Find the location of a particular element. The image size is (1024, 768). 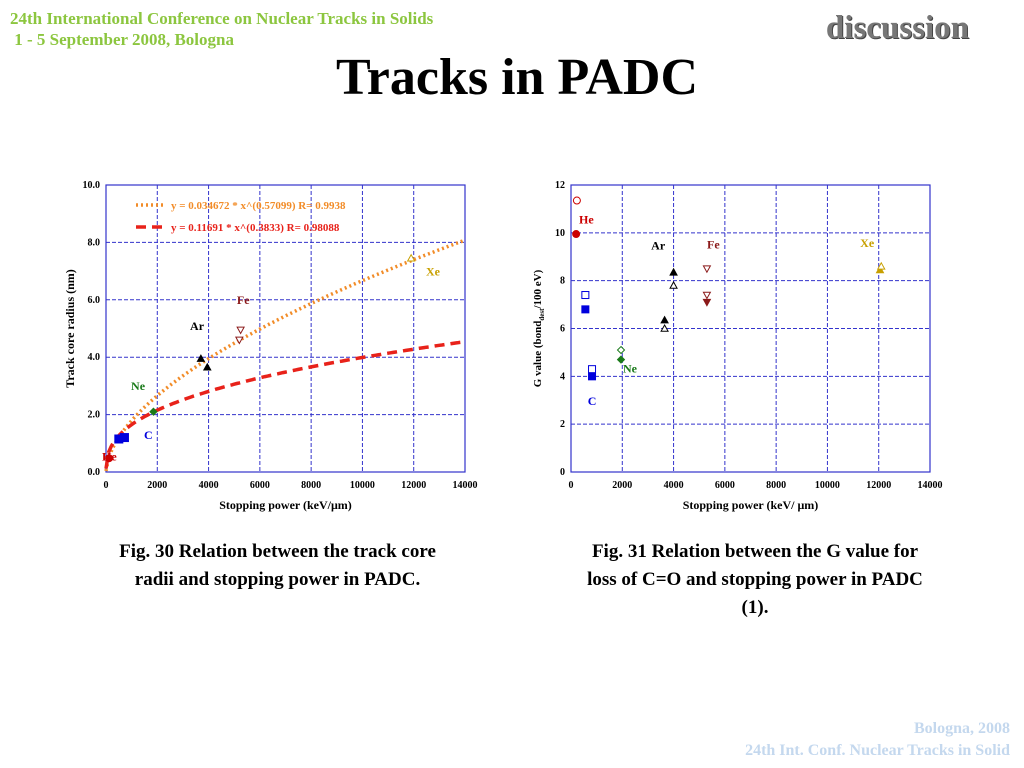

y-tick-label: 4 is located at coordinates (562, 376).